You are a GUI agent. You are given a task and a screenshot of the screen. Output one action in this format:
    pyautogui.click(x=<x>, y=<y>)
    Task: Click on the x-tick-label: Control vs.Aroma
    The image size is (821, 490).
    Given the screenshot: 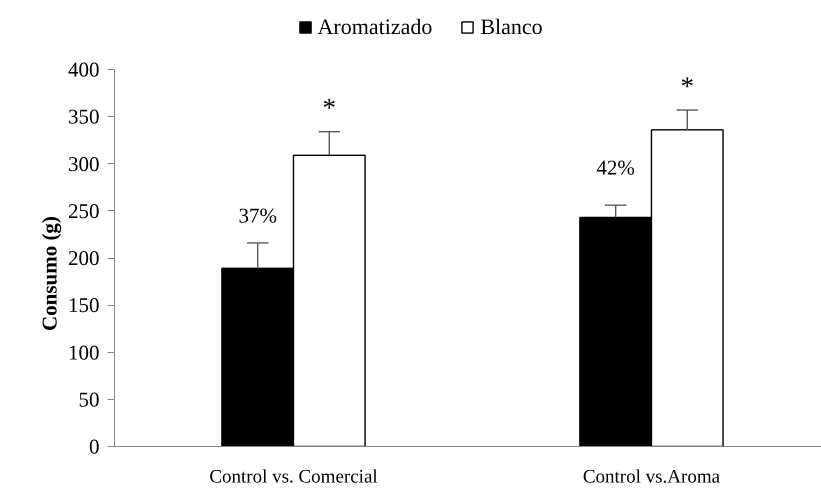 What is the action you would take?
    pyautogui.click(x=651, y=477)
    